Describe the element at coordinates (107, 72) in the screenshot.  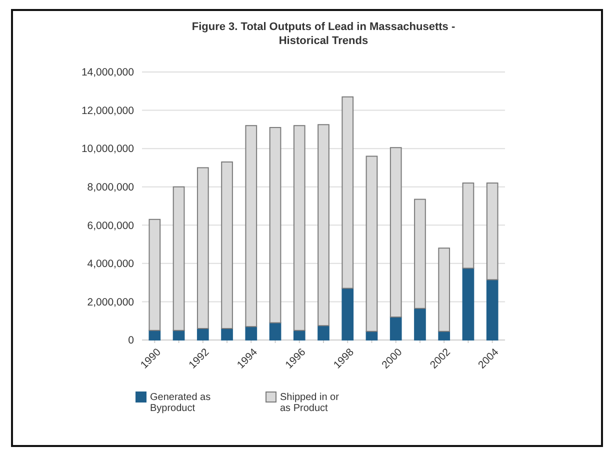
I see `y-tick-label: 14,000,000` at that location.